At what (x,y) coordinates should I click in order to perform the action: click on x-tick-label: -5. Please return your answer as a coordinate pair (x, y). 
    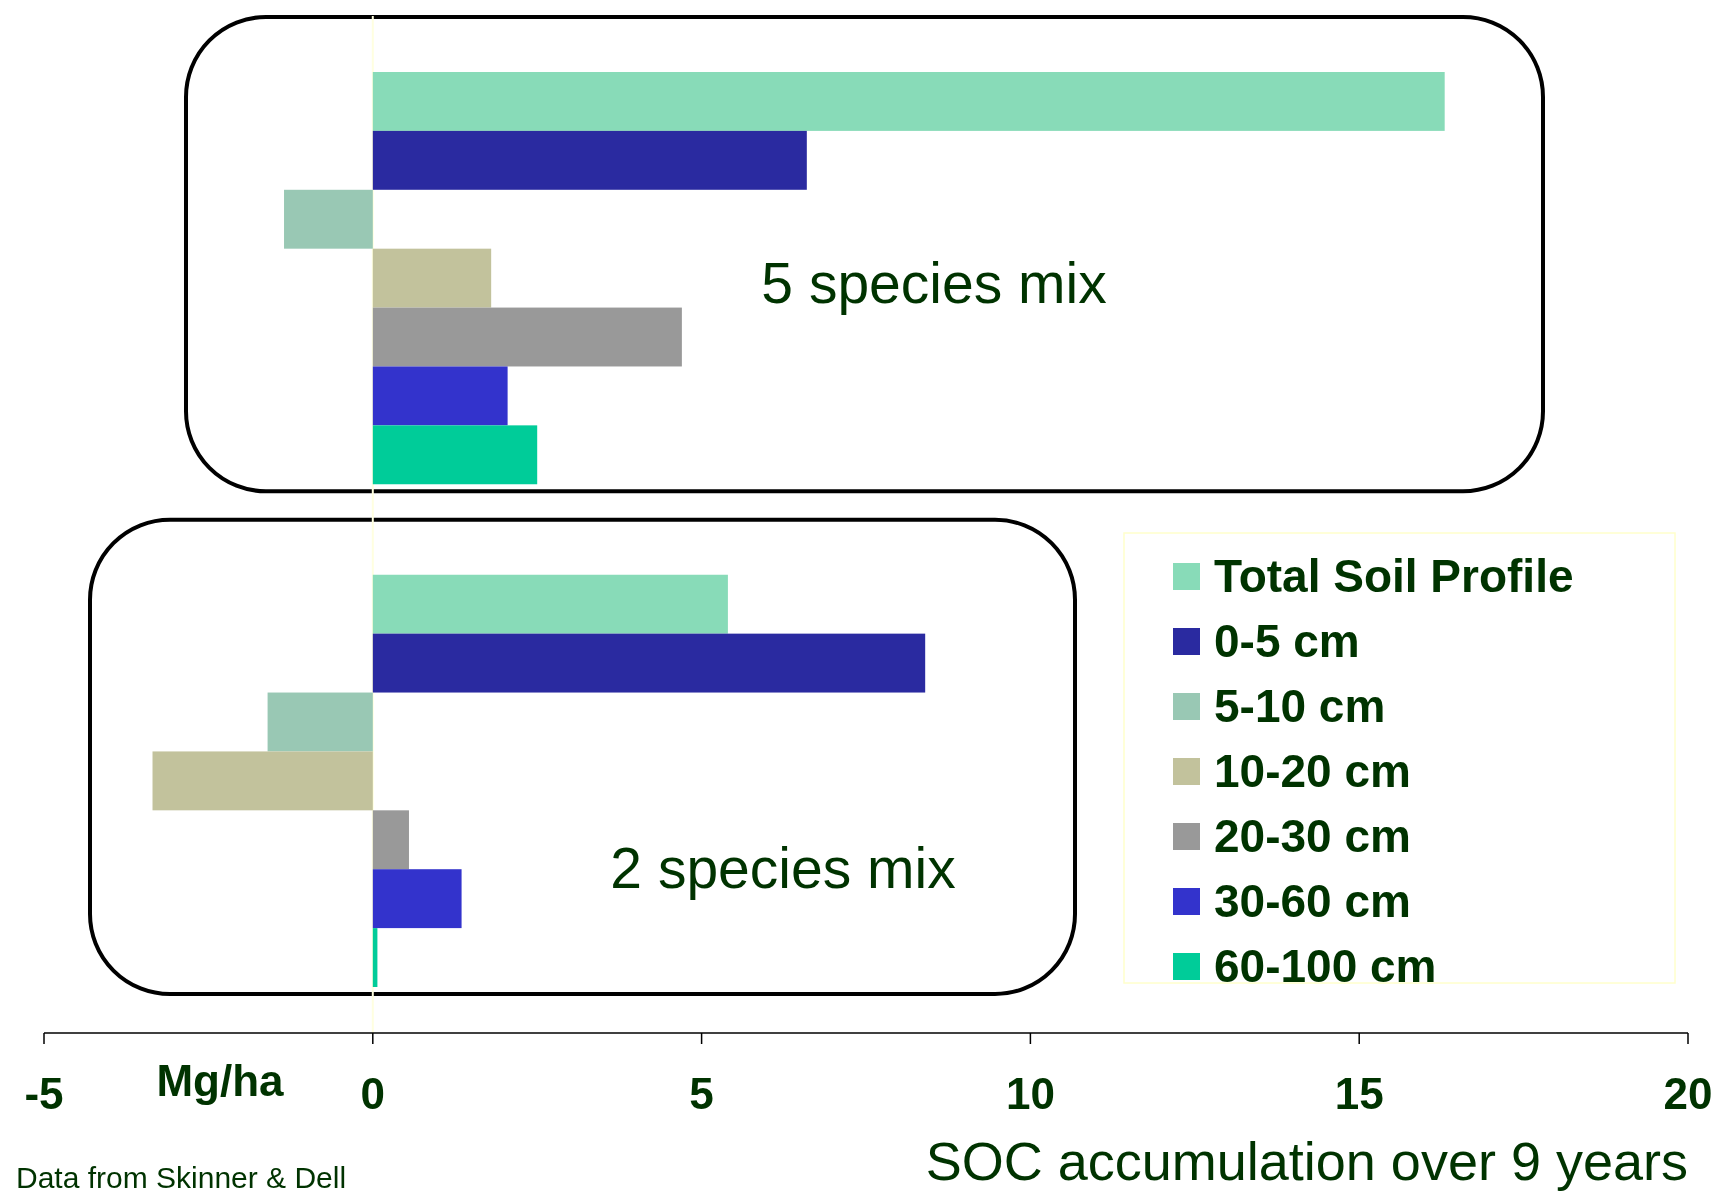
    Looking at the image, I should click on (44, 1093).